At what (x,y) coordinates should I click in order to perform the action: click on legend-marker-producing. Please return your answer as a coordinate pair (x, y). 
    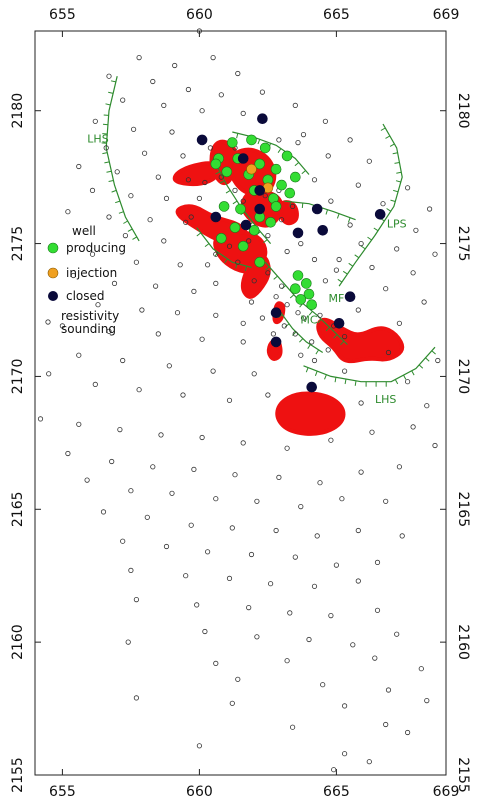
    Looking at the image, I should click on (53, 248).